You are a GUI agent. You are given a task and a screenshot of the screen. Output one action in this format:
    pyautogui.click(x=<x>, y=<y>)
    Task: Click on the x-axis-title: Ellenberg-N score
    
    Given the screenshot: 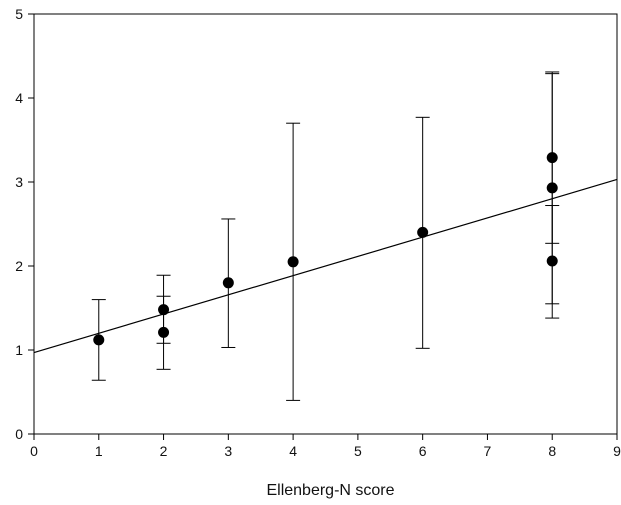 What is the action you would take?
    pyautogui.click(x=330, y=490)
    